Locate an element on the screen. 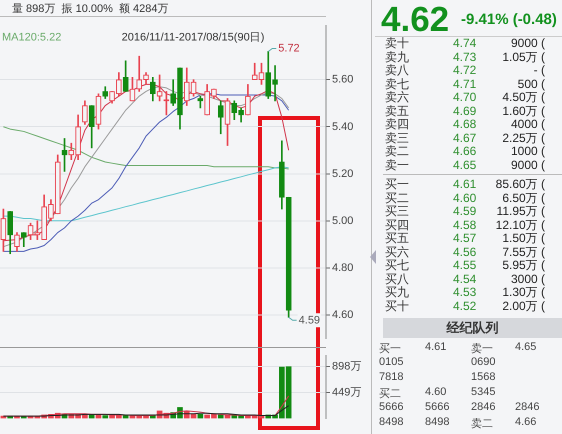 The width and height of the screenshot is (562, 434). category-label: 买二 is located at coordinates (390, 394).